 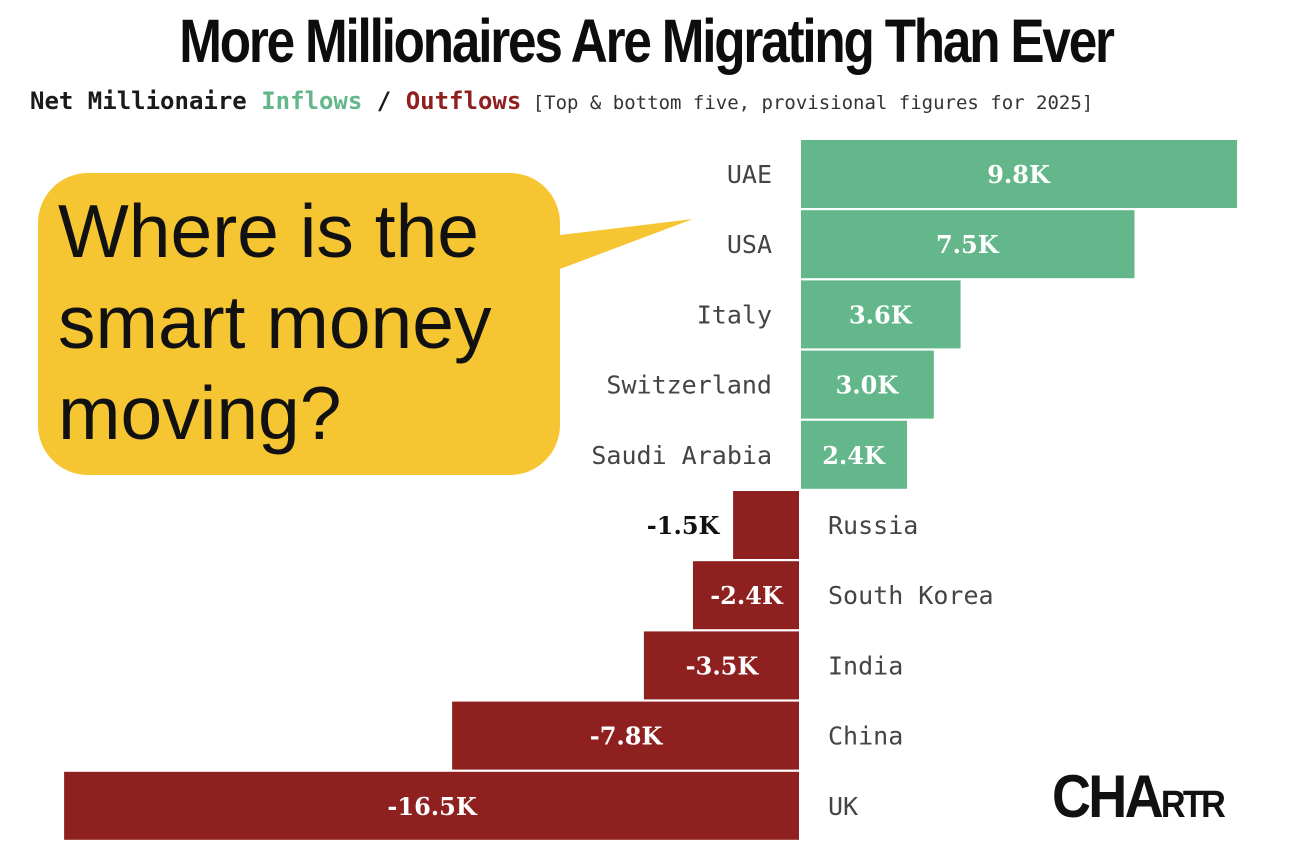 I want to click on value-label: 3.6K, so click(x=881, y=314).